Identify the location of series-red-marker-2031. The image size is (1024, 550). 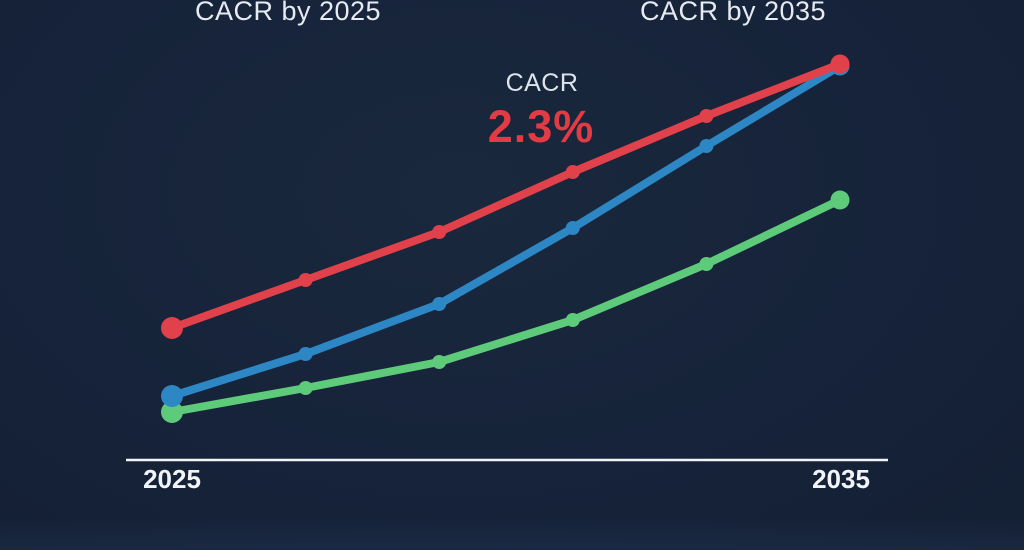
(572, 172).